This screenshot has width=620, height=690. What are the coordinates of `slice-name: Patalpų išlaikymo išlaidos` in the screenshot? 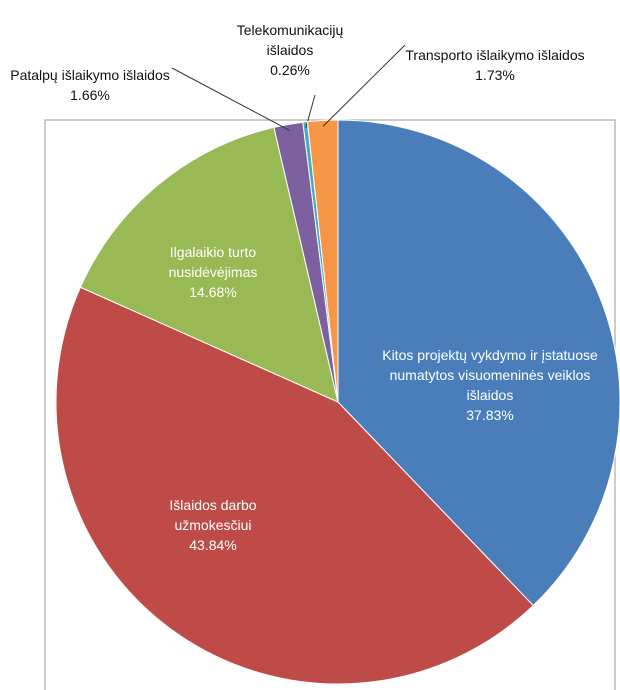 It's located at (90, 75).